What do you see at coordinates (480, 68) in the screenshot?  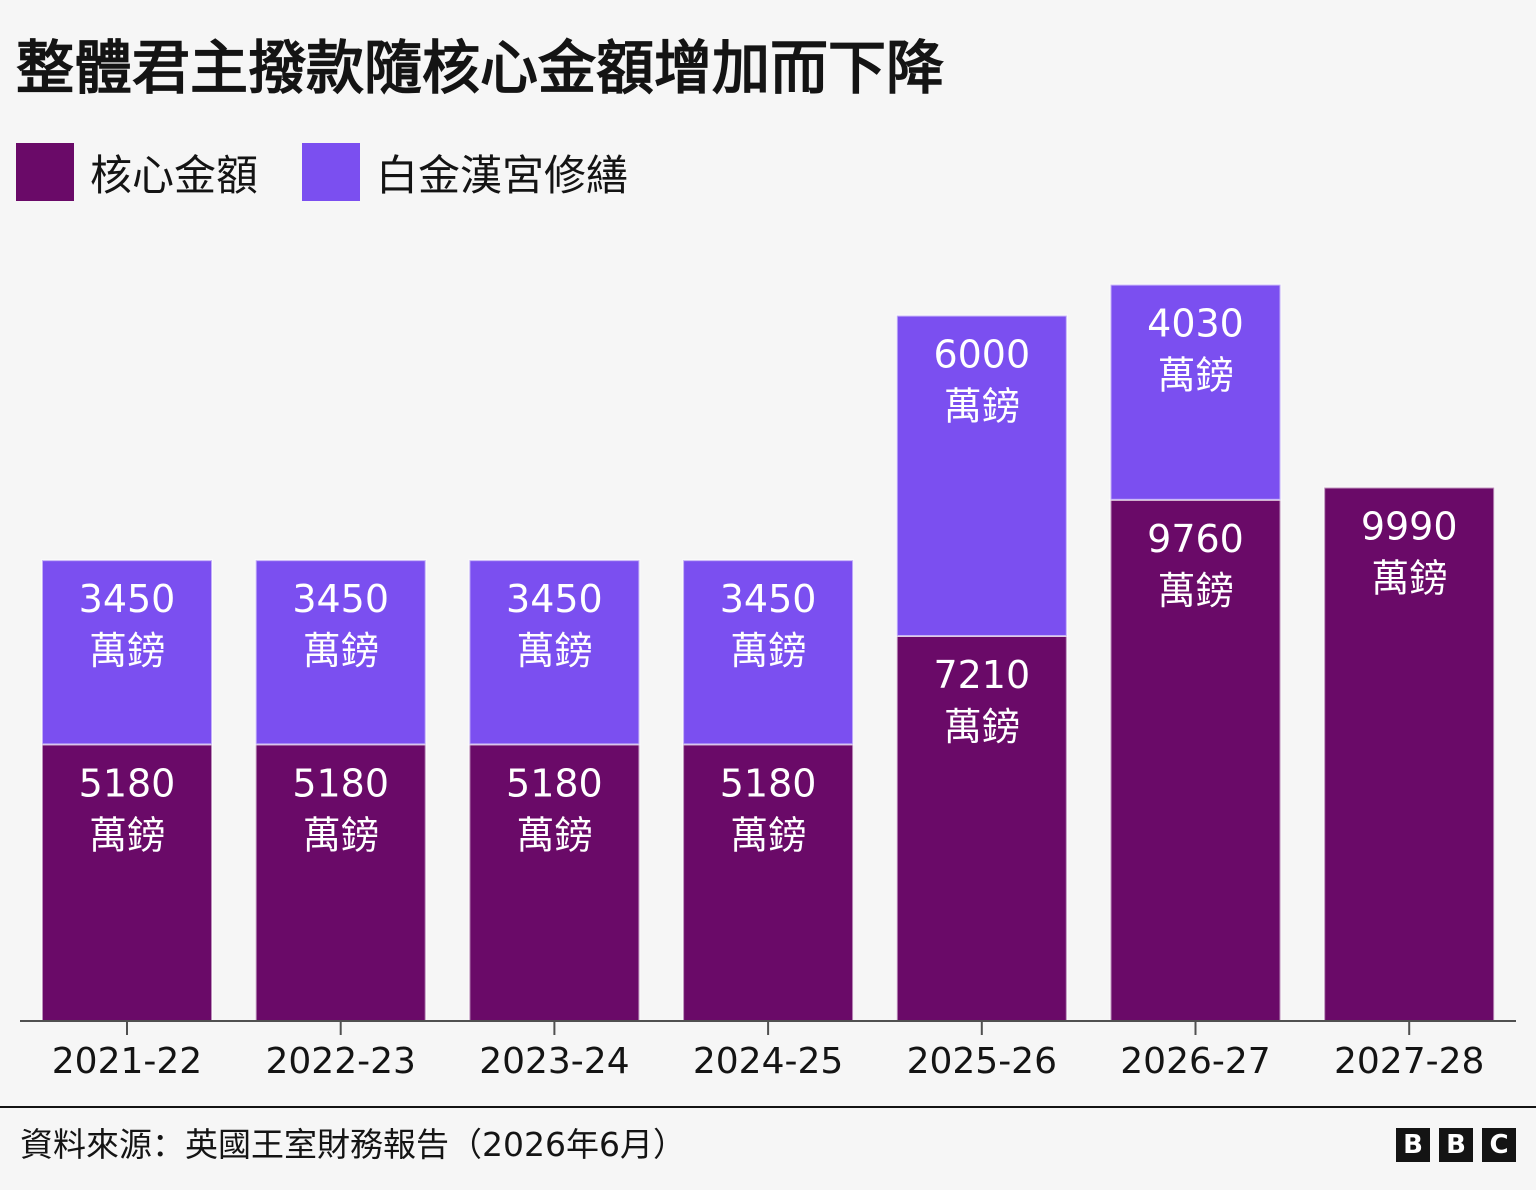 I see `chart-title: 整體君主撥款隨核心金額增加而下降` at bounding box center [480, 68].